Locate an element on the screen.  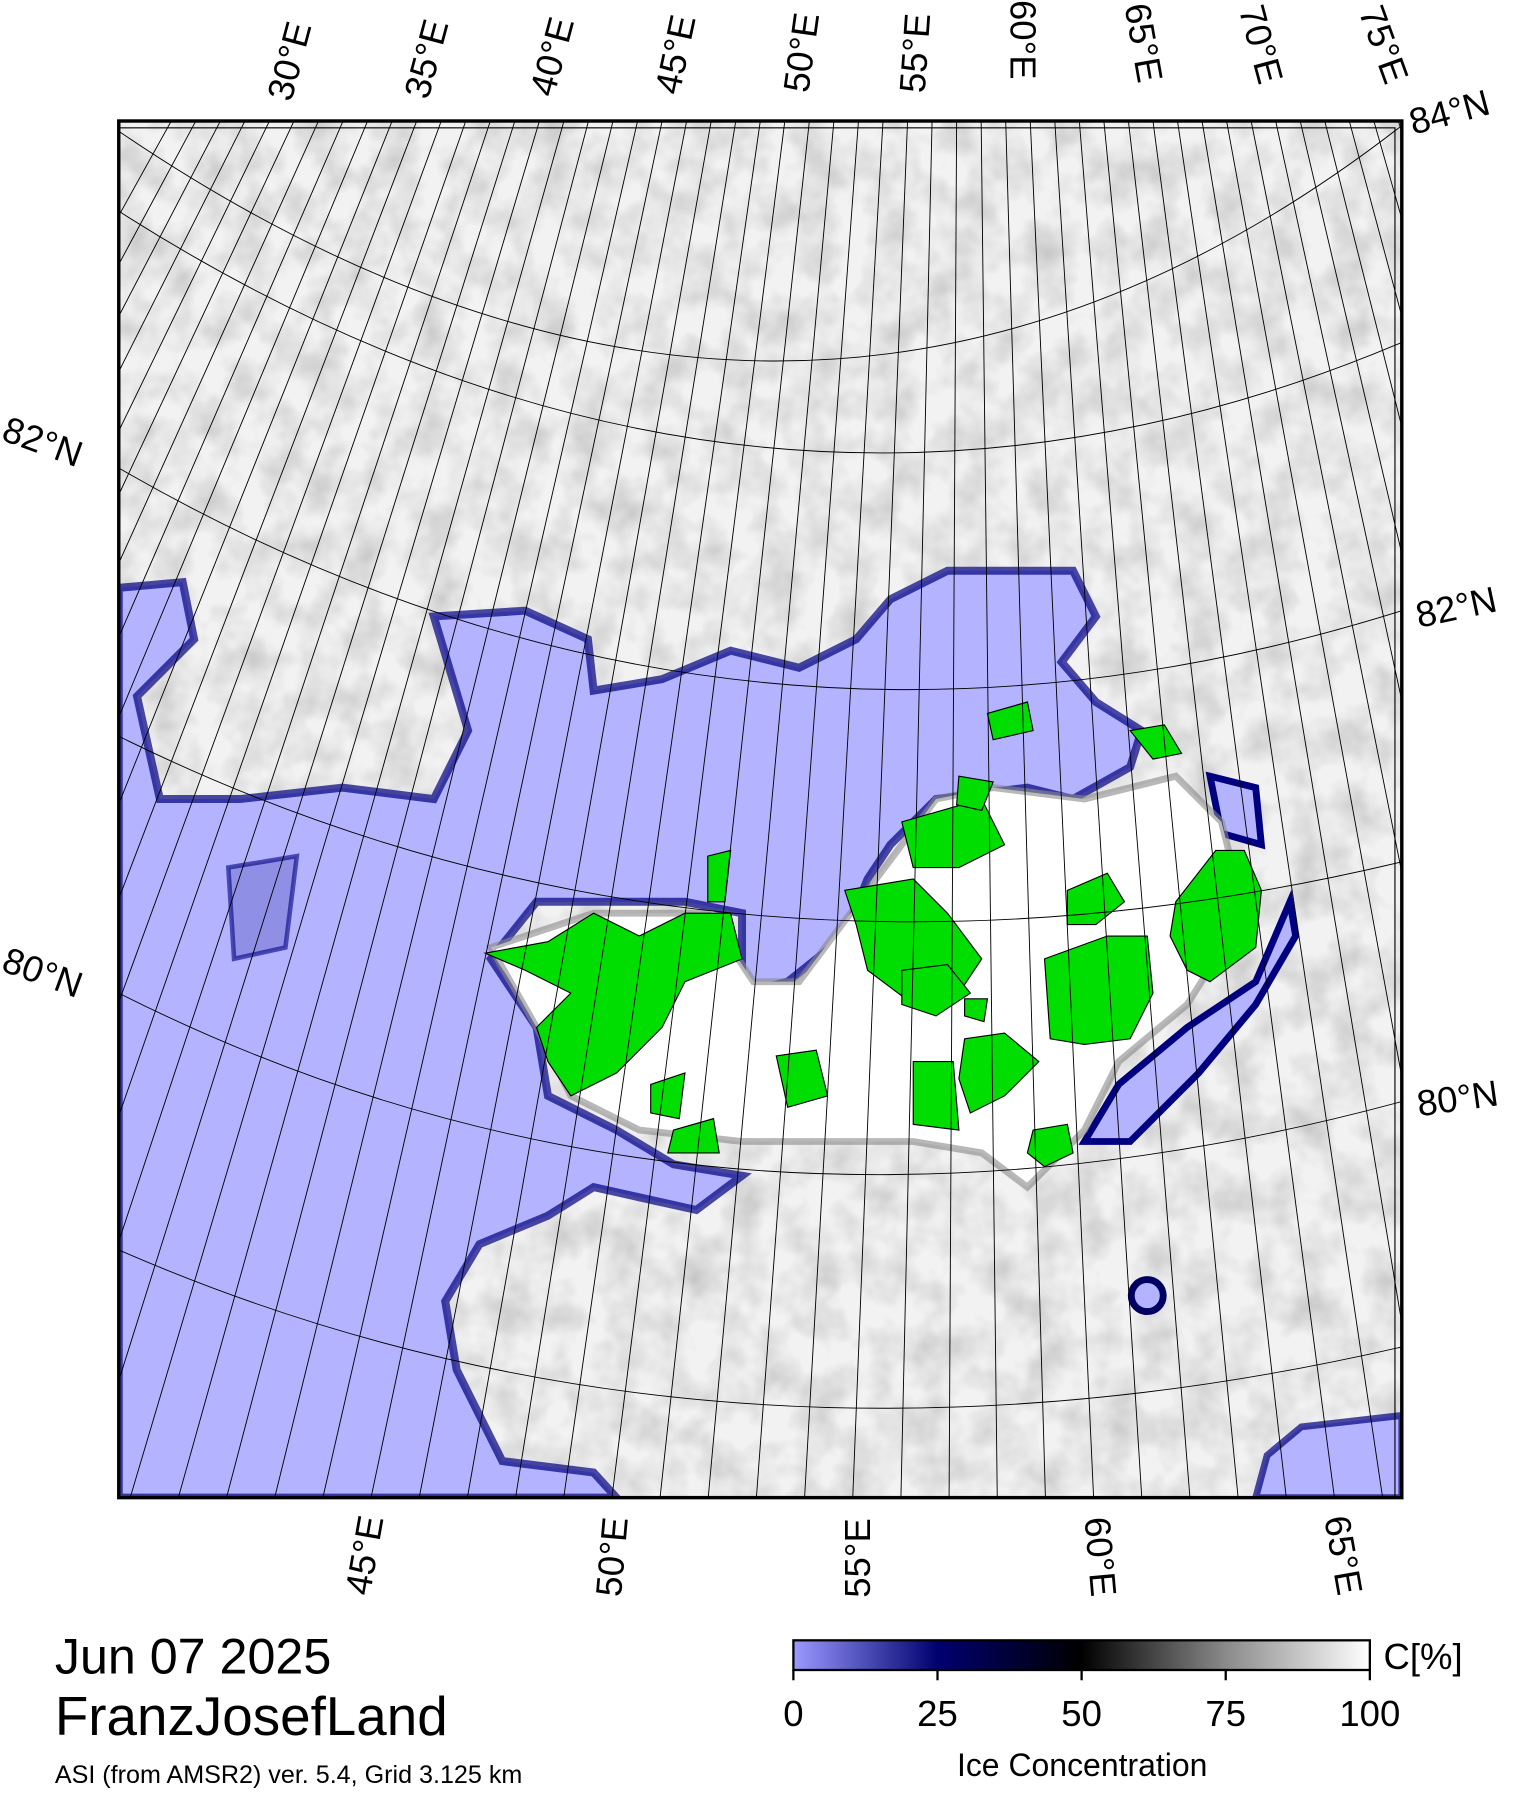
colorbar-unit: C[%] is located at coordinates (1423, 1656).